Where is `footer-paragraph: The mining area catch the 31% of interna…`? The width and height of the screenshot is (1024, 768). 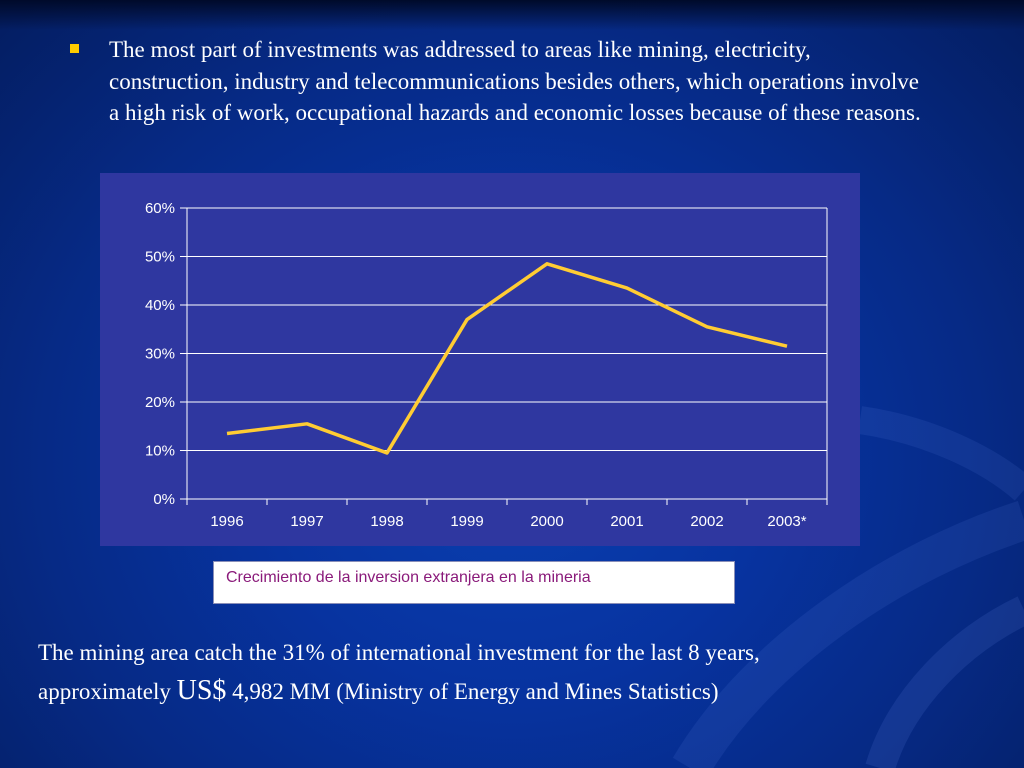 footer-paragraph: The mining area catch the 31% of interna… is located at coordinates (518, 672).